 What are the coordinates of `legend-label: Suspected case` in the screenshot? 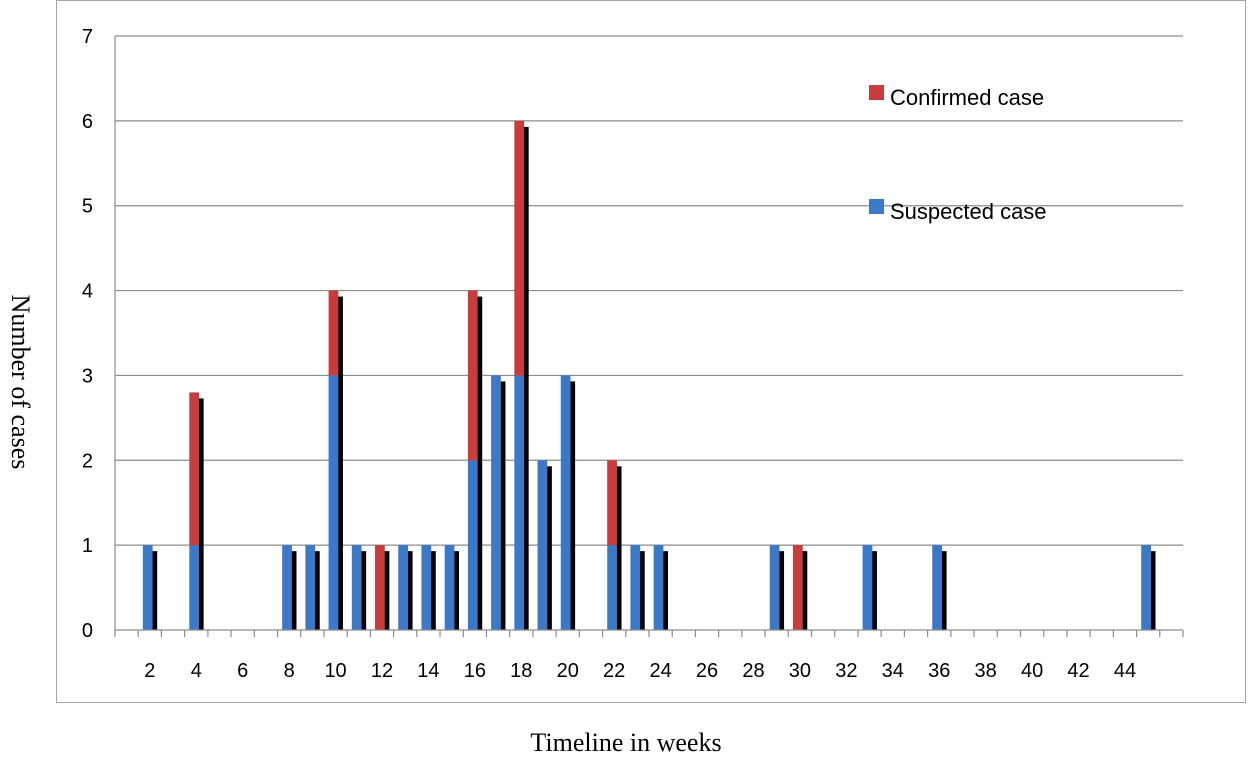 It's located at (968, 211).